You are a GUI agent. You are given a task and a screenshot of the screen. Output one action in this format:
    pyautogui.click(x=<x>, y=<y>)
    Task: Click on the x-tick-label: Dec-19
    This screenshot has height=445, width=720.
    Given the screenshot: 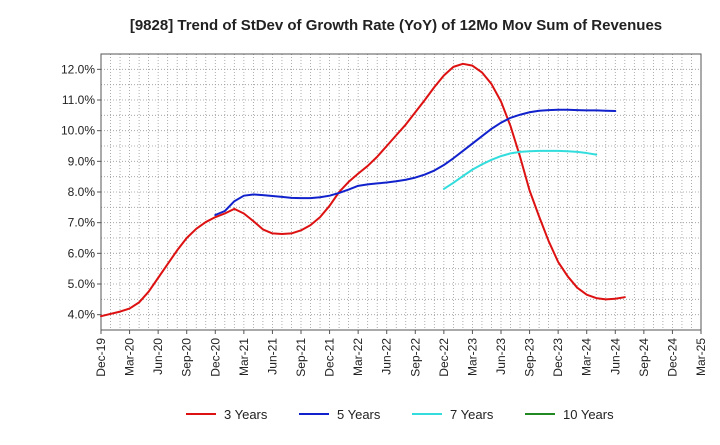 What is the action you would take?
    pyautogui.click(x=101, y=357)
    